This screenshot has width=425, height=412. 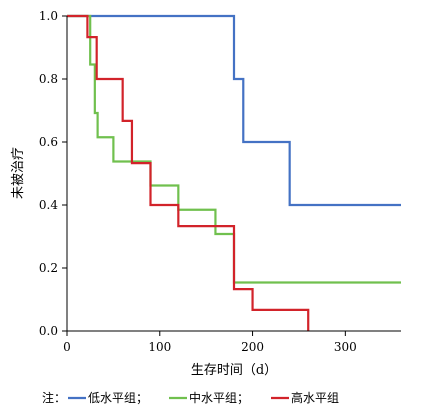 I want to click on y-tick-label: 0.4, so click(x=48, y=205).